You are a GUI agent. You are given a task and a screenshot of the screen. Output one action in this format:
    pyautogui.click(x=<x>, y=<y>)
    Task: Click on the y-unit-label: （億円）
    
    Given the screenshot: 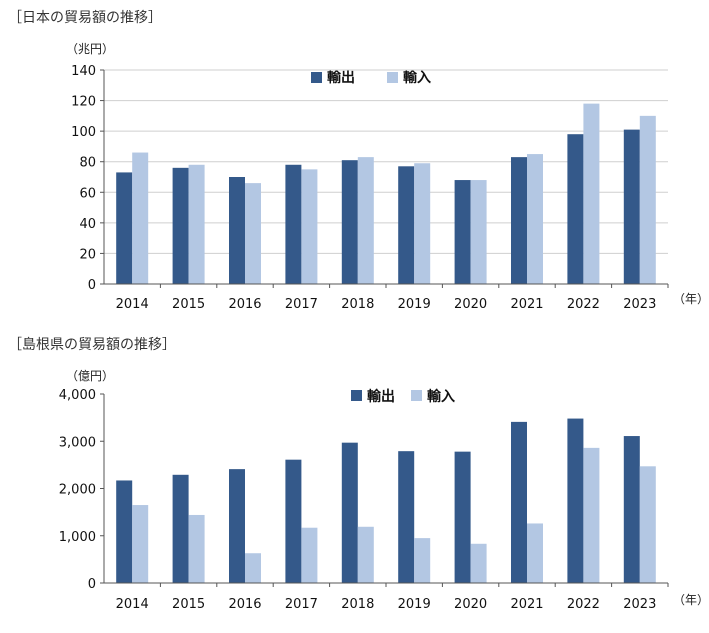 What is the action you would take?
    pyautogui.click(x=90, y=376)
    